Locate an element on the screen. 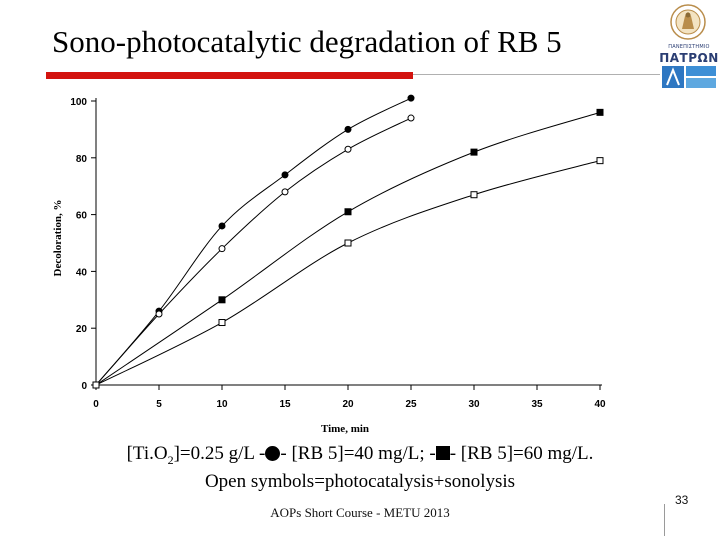  university-logo: ΠΑΝΕΠΙΣΤΗΜΙΟ ΠΑΤΡΩΝ is located at coordinates (688, 47).